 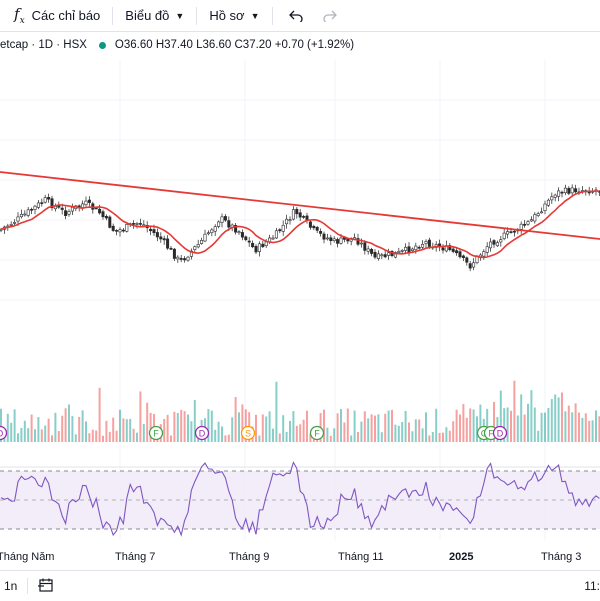 I want to click on moving-average-line, so click(x=300, y=224).